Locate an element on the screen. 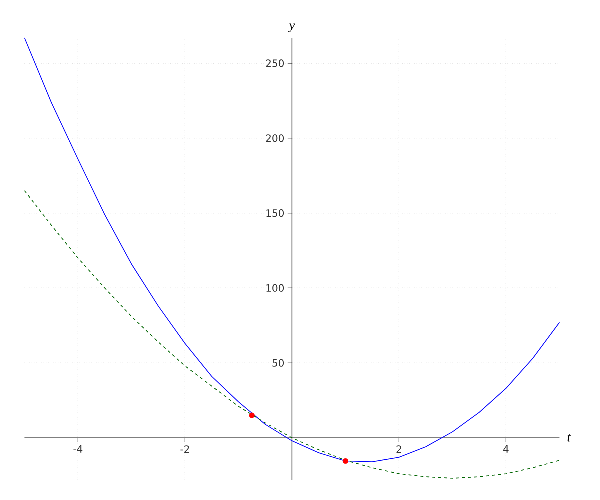 The width and height of the screenshot is (600, 500). y-tick-label: 100 is located at coordinates (275, 288).